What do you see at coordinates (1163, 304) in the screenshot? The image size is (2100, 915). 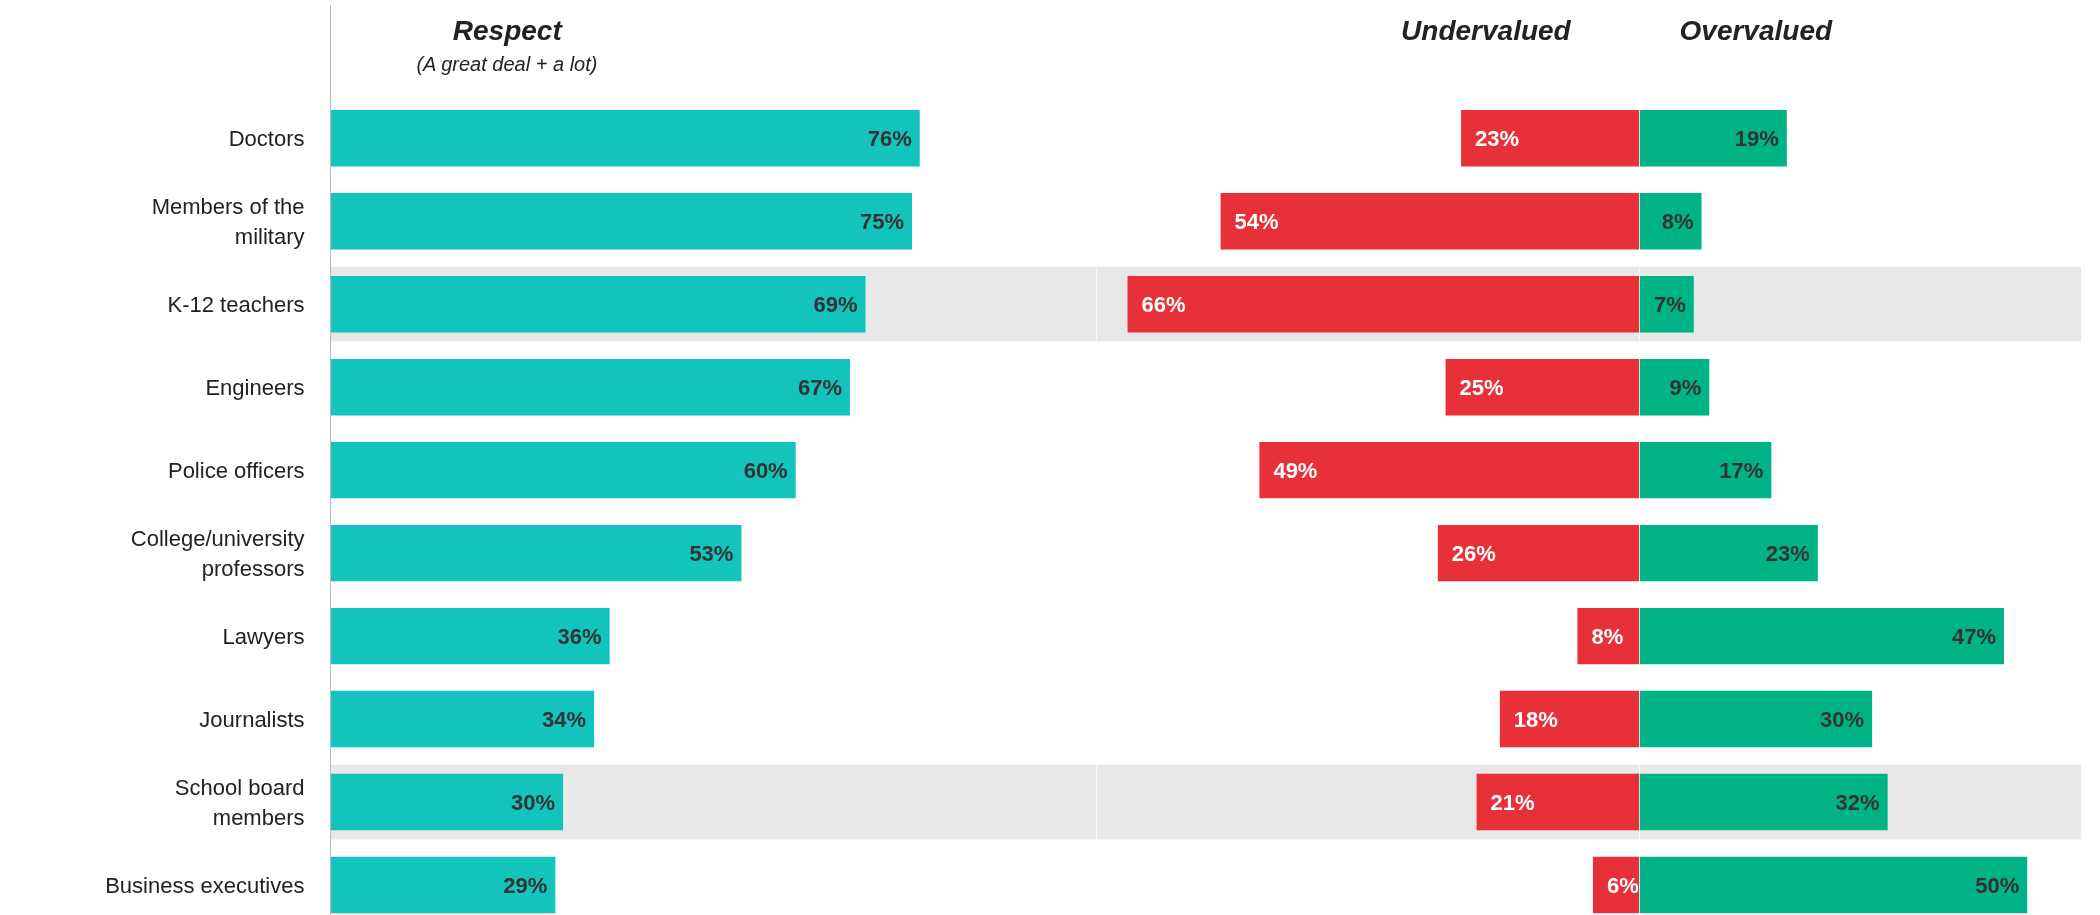 I see `data-label: 66%` at bounding box center [1163, 304].